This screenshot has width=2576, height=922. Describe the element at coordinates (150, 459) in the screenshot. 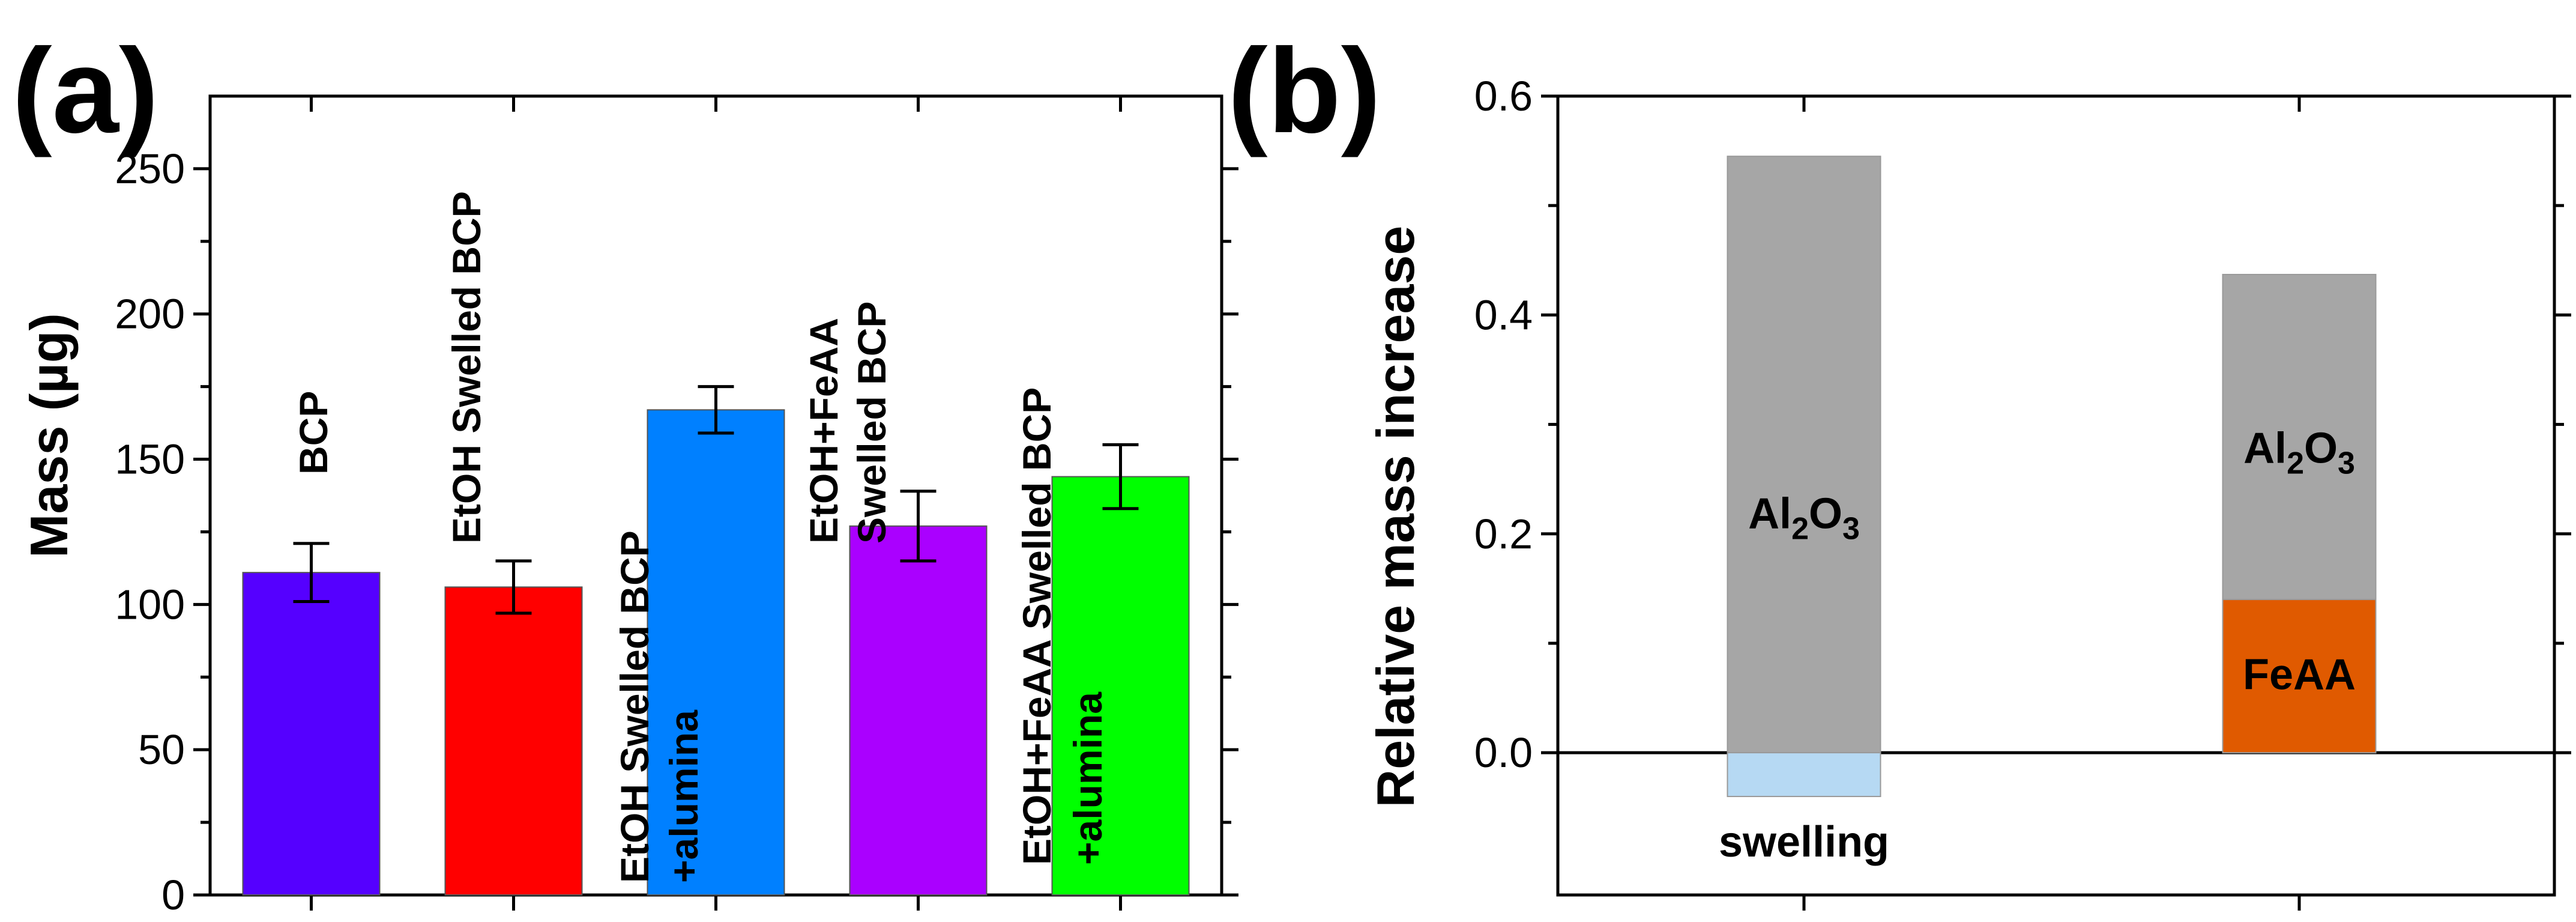

I see `panel-a-ytick-label: 150` at that location.